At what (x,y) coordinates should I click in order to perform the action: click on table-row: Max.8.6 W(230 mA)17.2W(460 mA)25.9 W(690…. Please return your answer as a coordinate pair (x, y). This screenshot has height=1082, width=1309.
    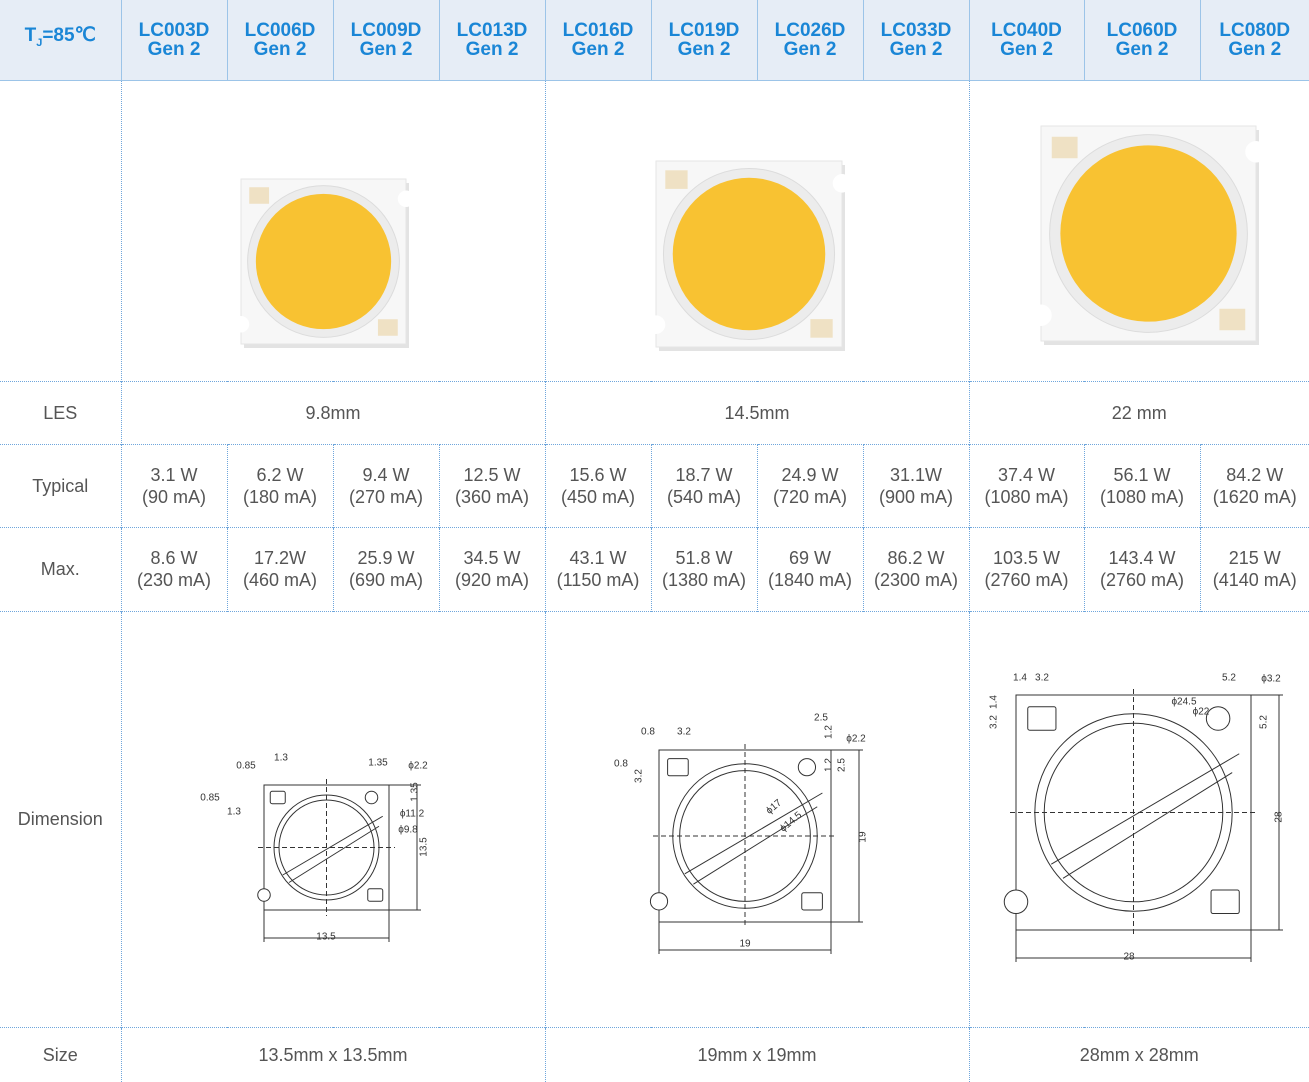
    Looking at the image, I should click on (654, 569).